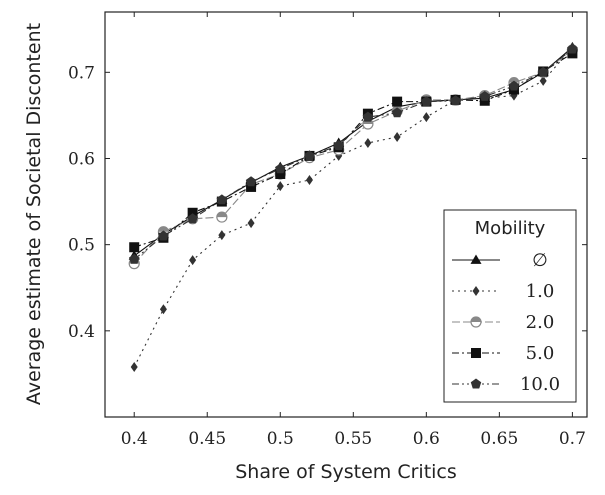 The height and width of the screenshot is (495, 605). I want to click on legend-marker-fill, so click(476, 319).